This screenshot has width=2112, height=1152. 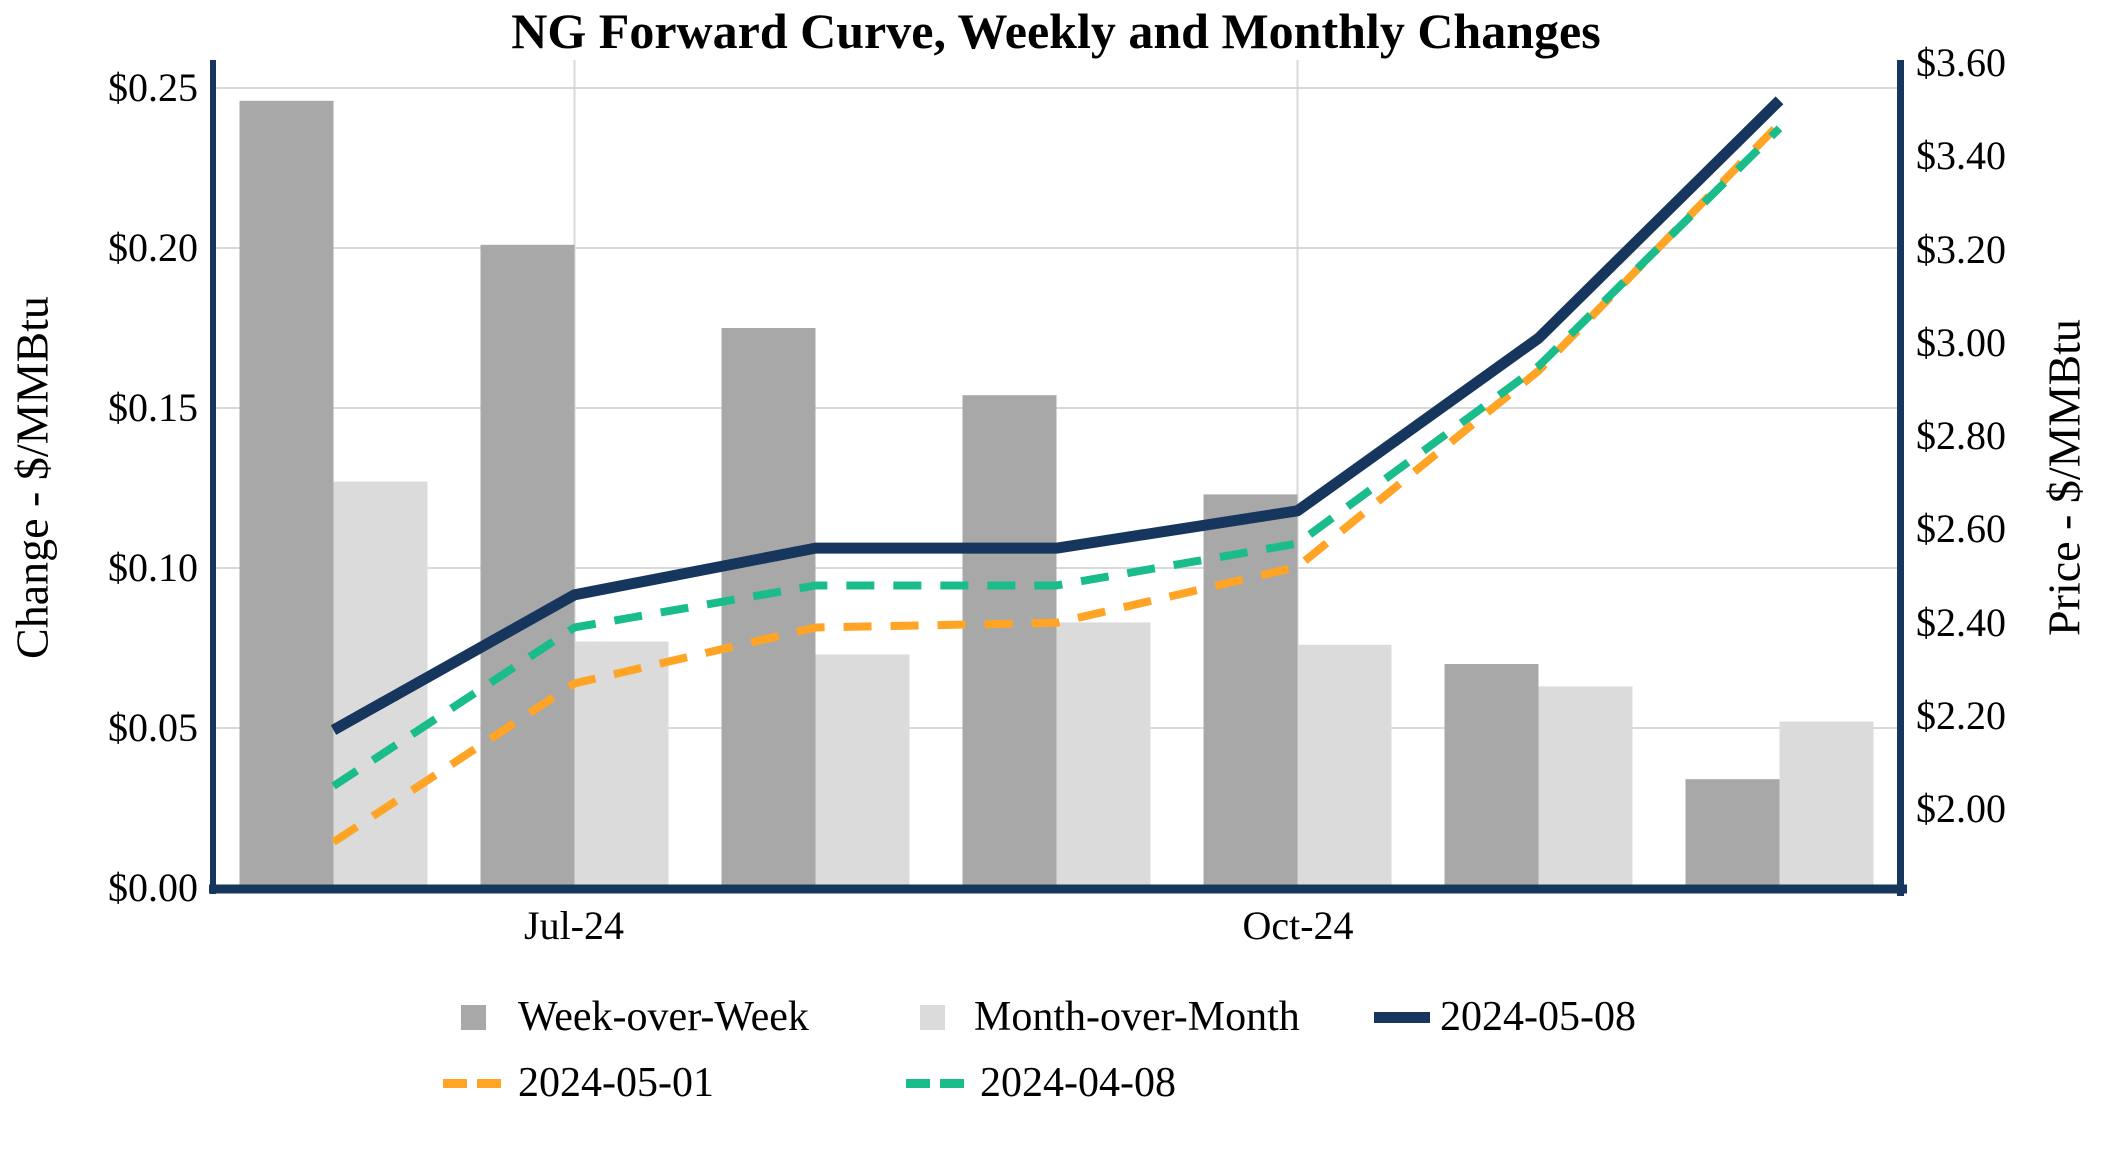 I want to click on right-axis-tick: $3.40, so click(x=1961, y=155).